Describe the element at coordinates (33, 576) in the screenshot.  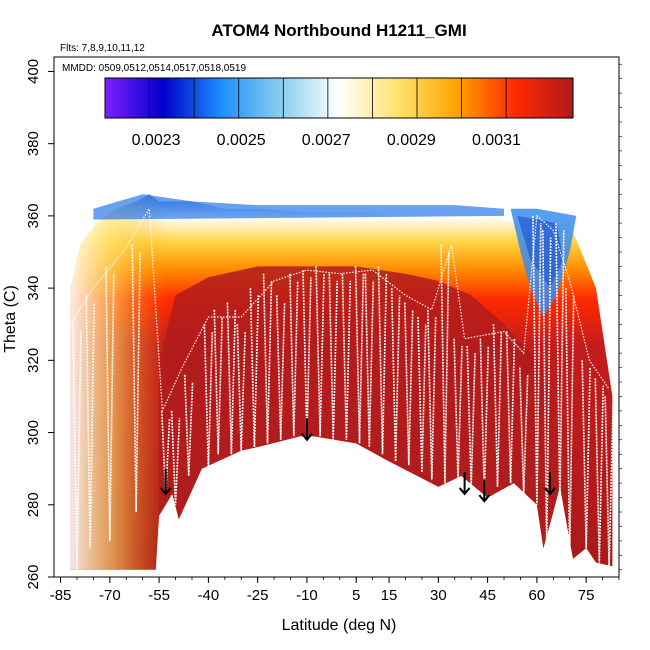
I see `y-tick-label: 260` at that location.